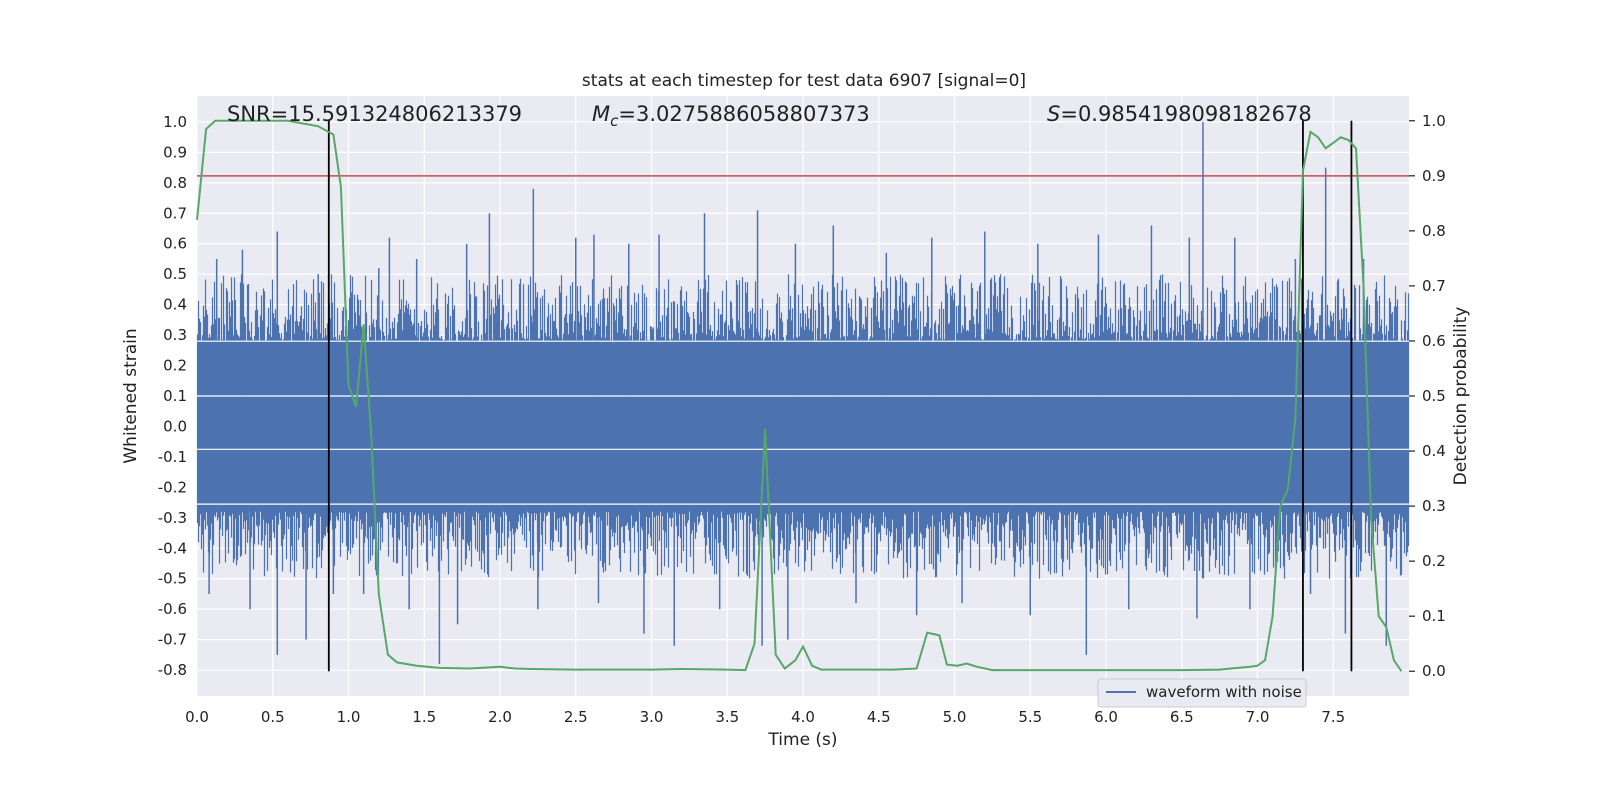  I want to click on score-annotation: S=0.9854198098182678, so click(1179, 114).